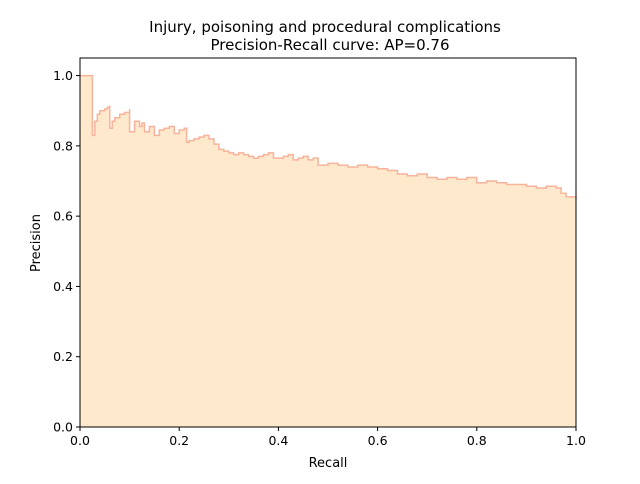 Image resolution: width=640 pixels, height=484 pixels. Describe the element at coordinates (477, 440) in the screenshot. I see `x-tick-label: 0.8` at that location.